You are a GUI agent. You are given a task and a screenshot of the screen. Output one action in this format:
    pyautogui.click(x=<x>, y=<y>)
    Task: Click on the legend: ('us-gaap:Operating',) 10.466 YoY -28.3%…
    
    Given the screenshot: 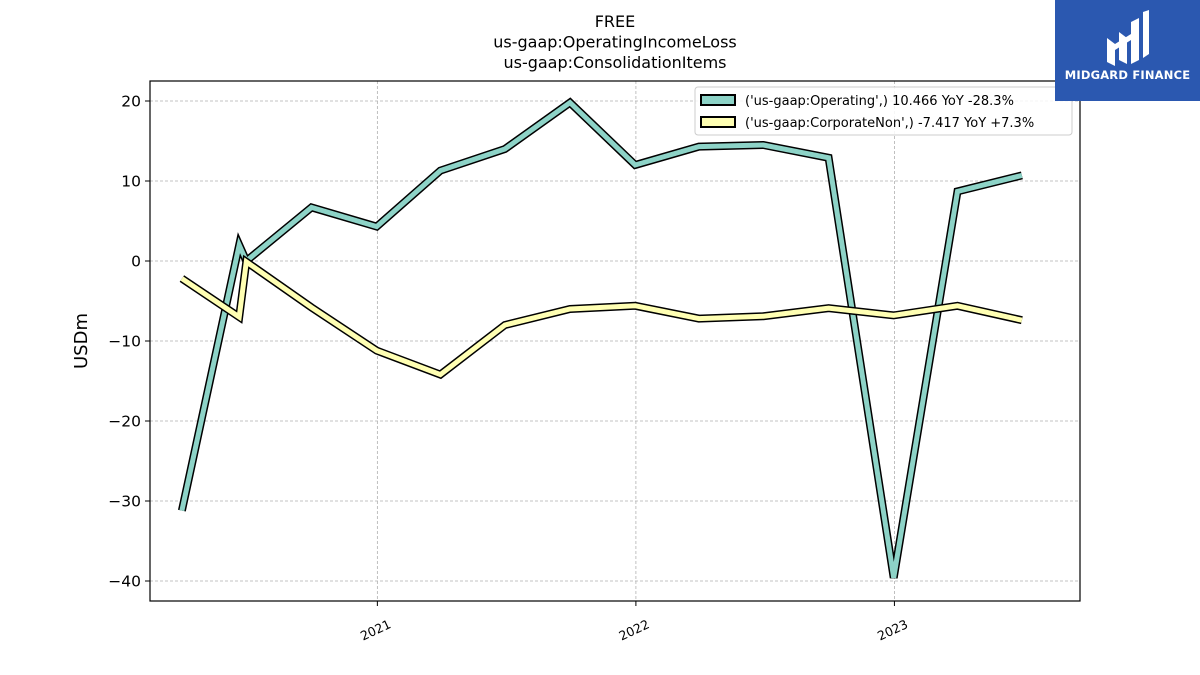 What is the action you would take?
    pyautogui.click(x=883, y=111)
    